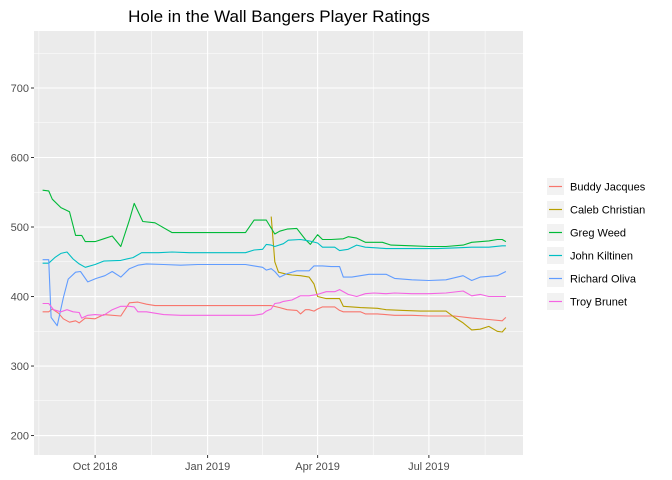  Describe the element at coordinates (20, 89) in the screenshot. I see `y-tick-label: 700` at that location.